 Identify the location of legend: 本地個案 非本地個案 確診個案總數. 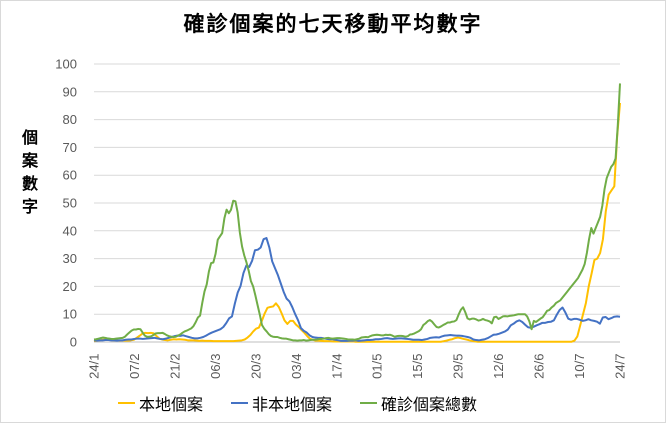
(311, 403).